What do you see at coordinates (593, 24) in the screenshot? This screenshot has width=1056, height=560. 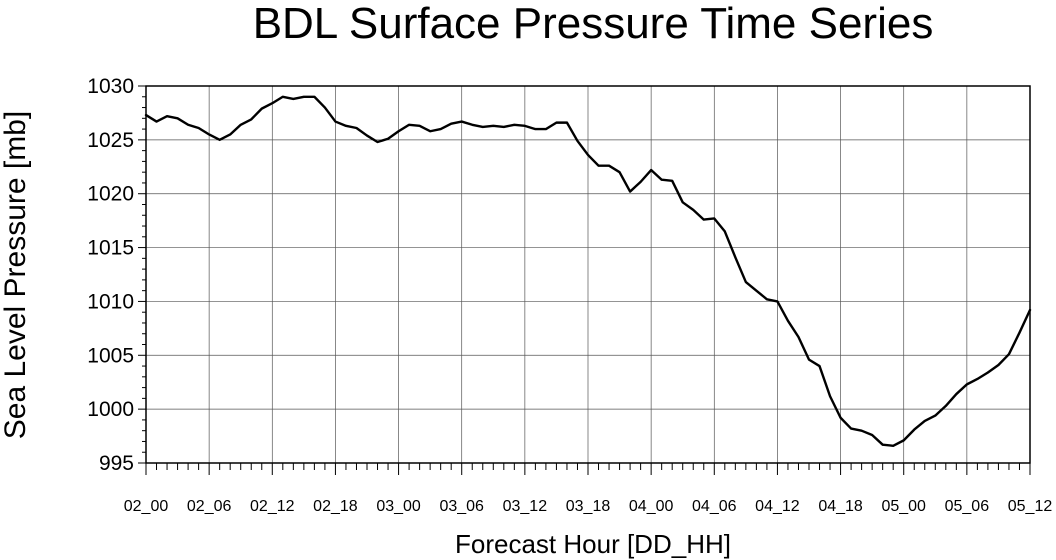 I see `chart-title: BDL Surface Pressure Time Series` at bounding box center [593, 24].